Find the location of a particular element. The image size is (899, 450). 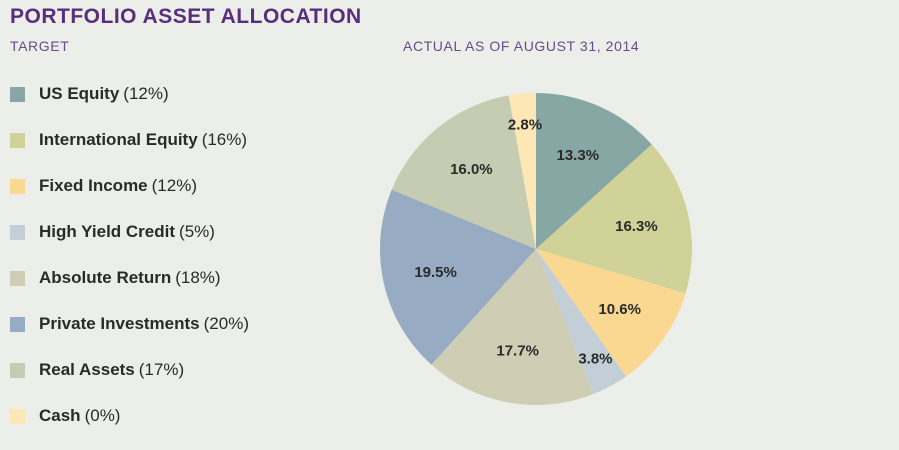

legend-item-private-investments: Private Investments (20%) is located at coordinates (129, 335).